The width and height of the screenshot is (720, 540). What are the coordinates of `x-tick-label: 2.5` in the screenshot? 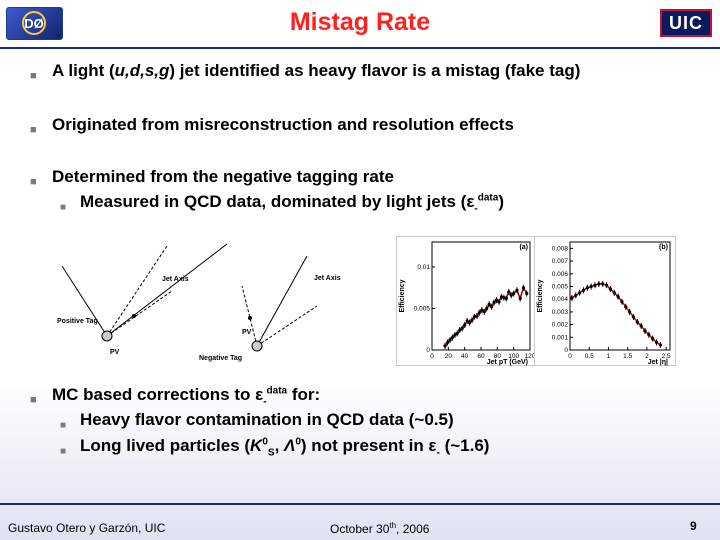 It's located at (666, 356).